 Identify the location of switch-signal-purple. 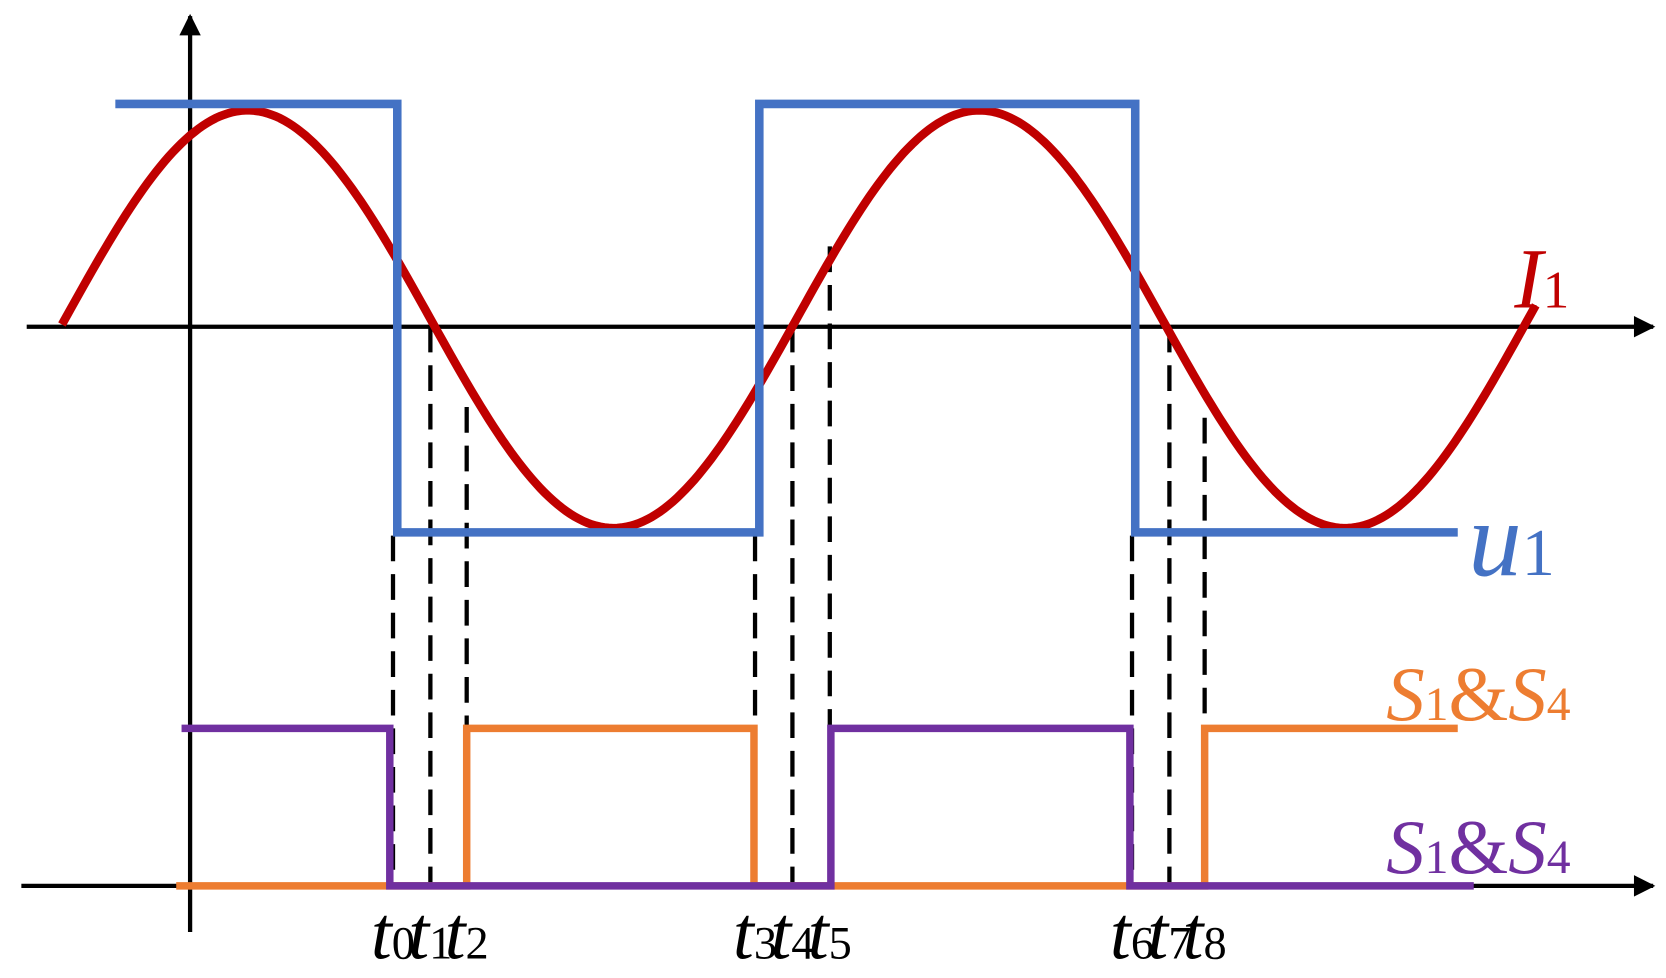
(827, 807).